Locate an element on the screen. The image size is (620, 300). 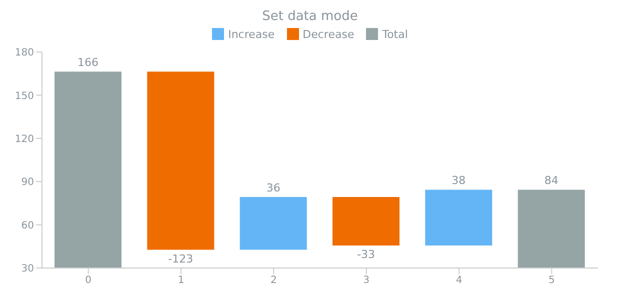
y-tick-label: 180 is located at coordinates (24, 53).